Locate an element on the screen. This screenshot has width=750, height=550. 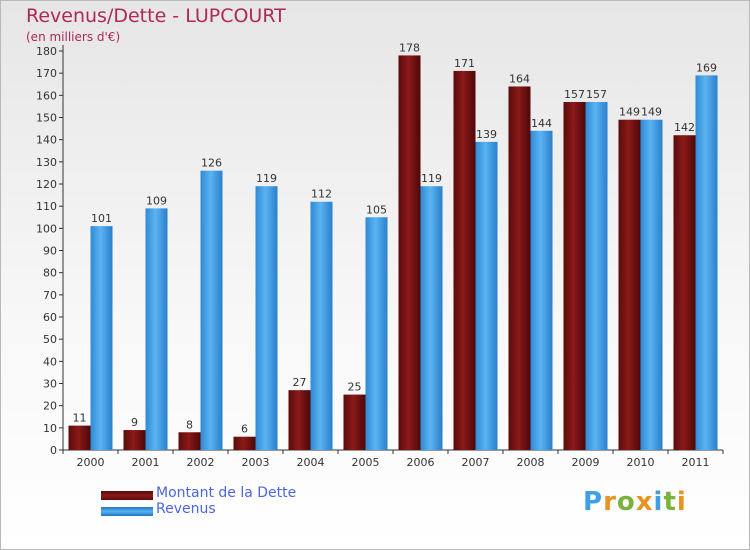
y-tick-label: 90 is located at coordinates (50, 251).